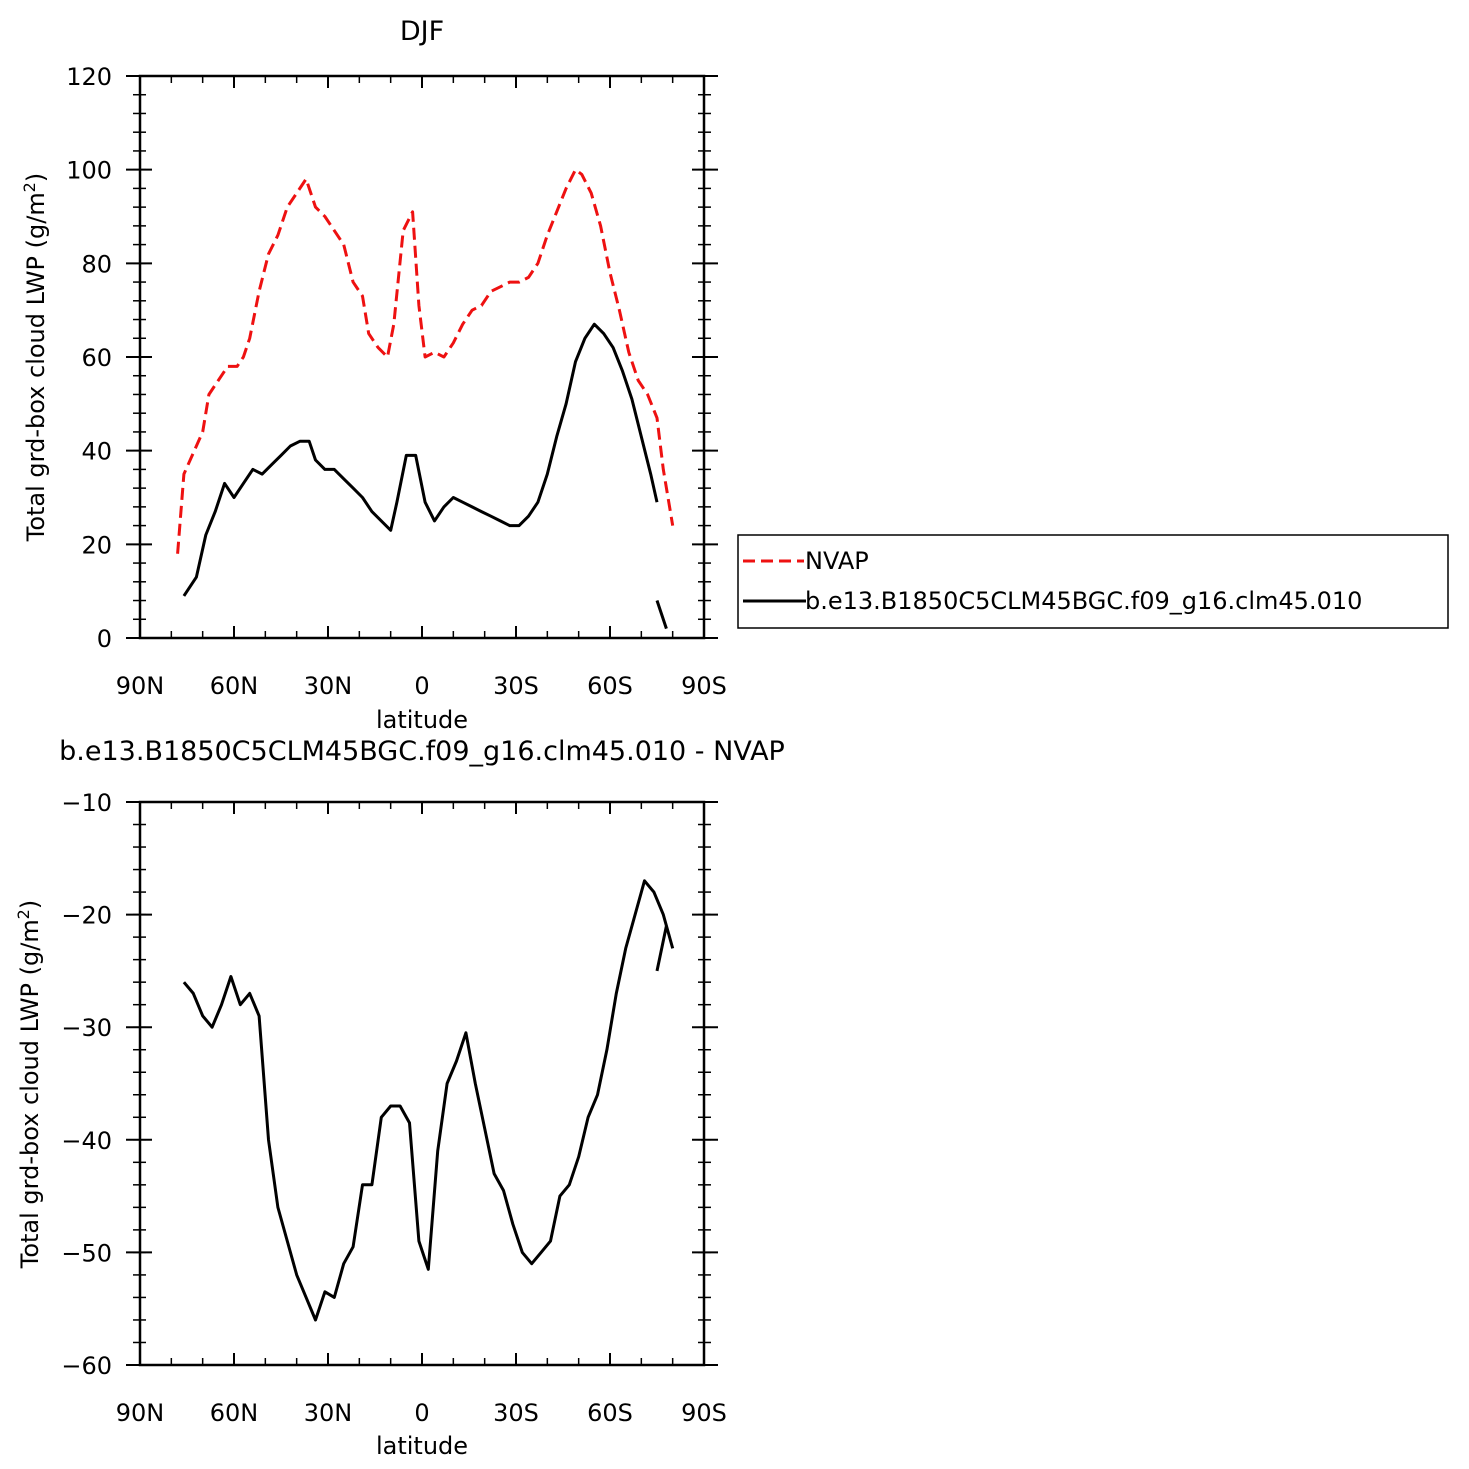 The width and height of the screenshot is (1469, 1469). Describe the element at coordinates (86, 916) in the screenshot. I see `y-tick-label: −20` at that location.